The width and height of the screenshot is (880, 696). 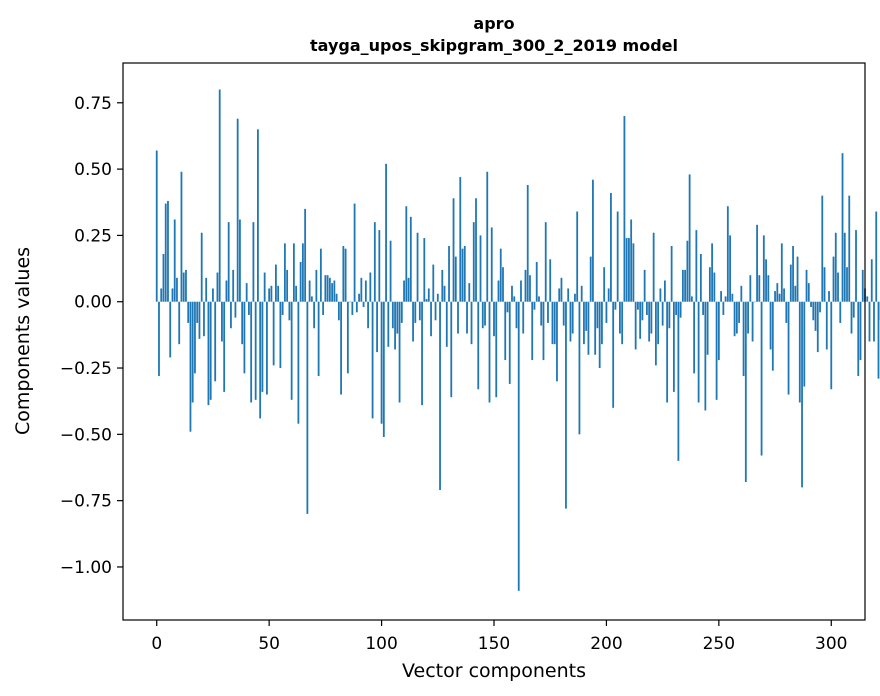 I want to click on y-tick-label-0: 0.75, so click(x=93, y=104).